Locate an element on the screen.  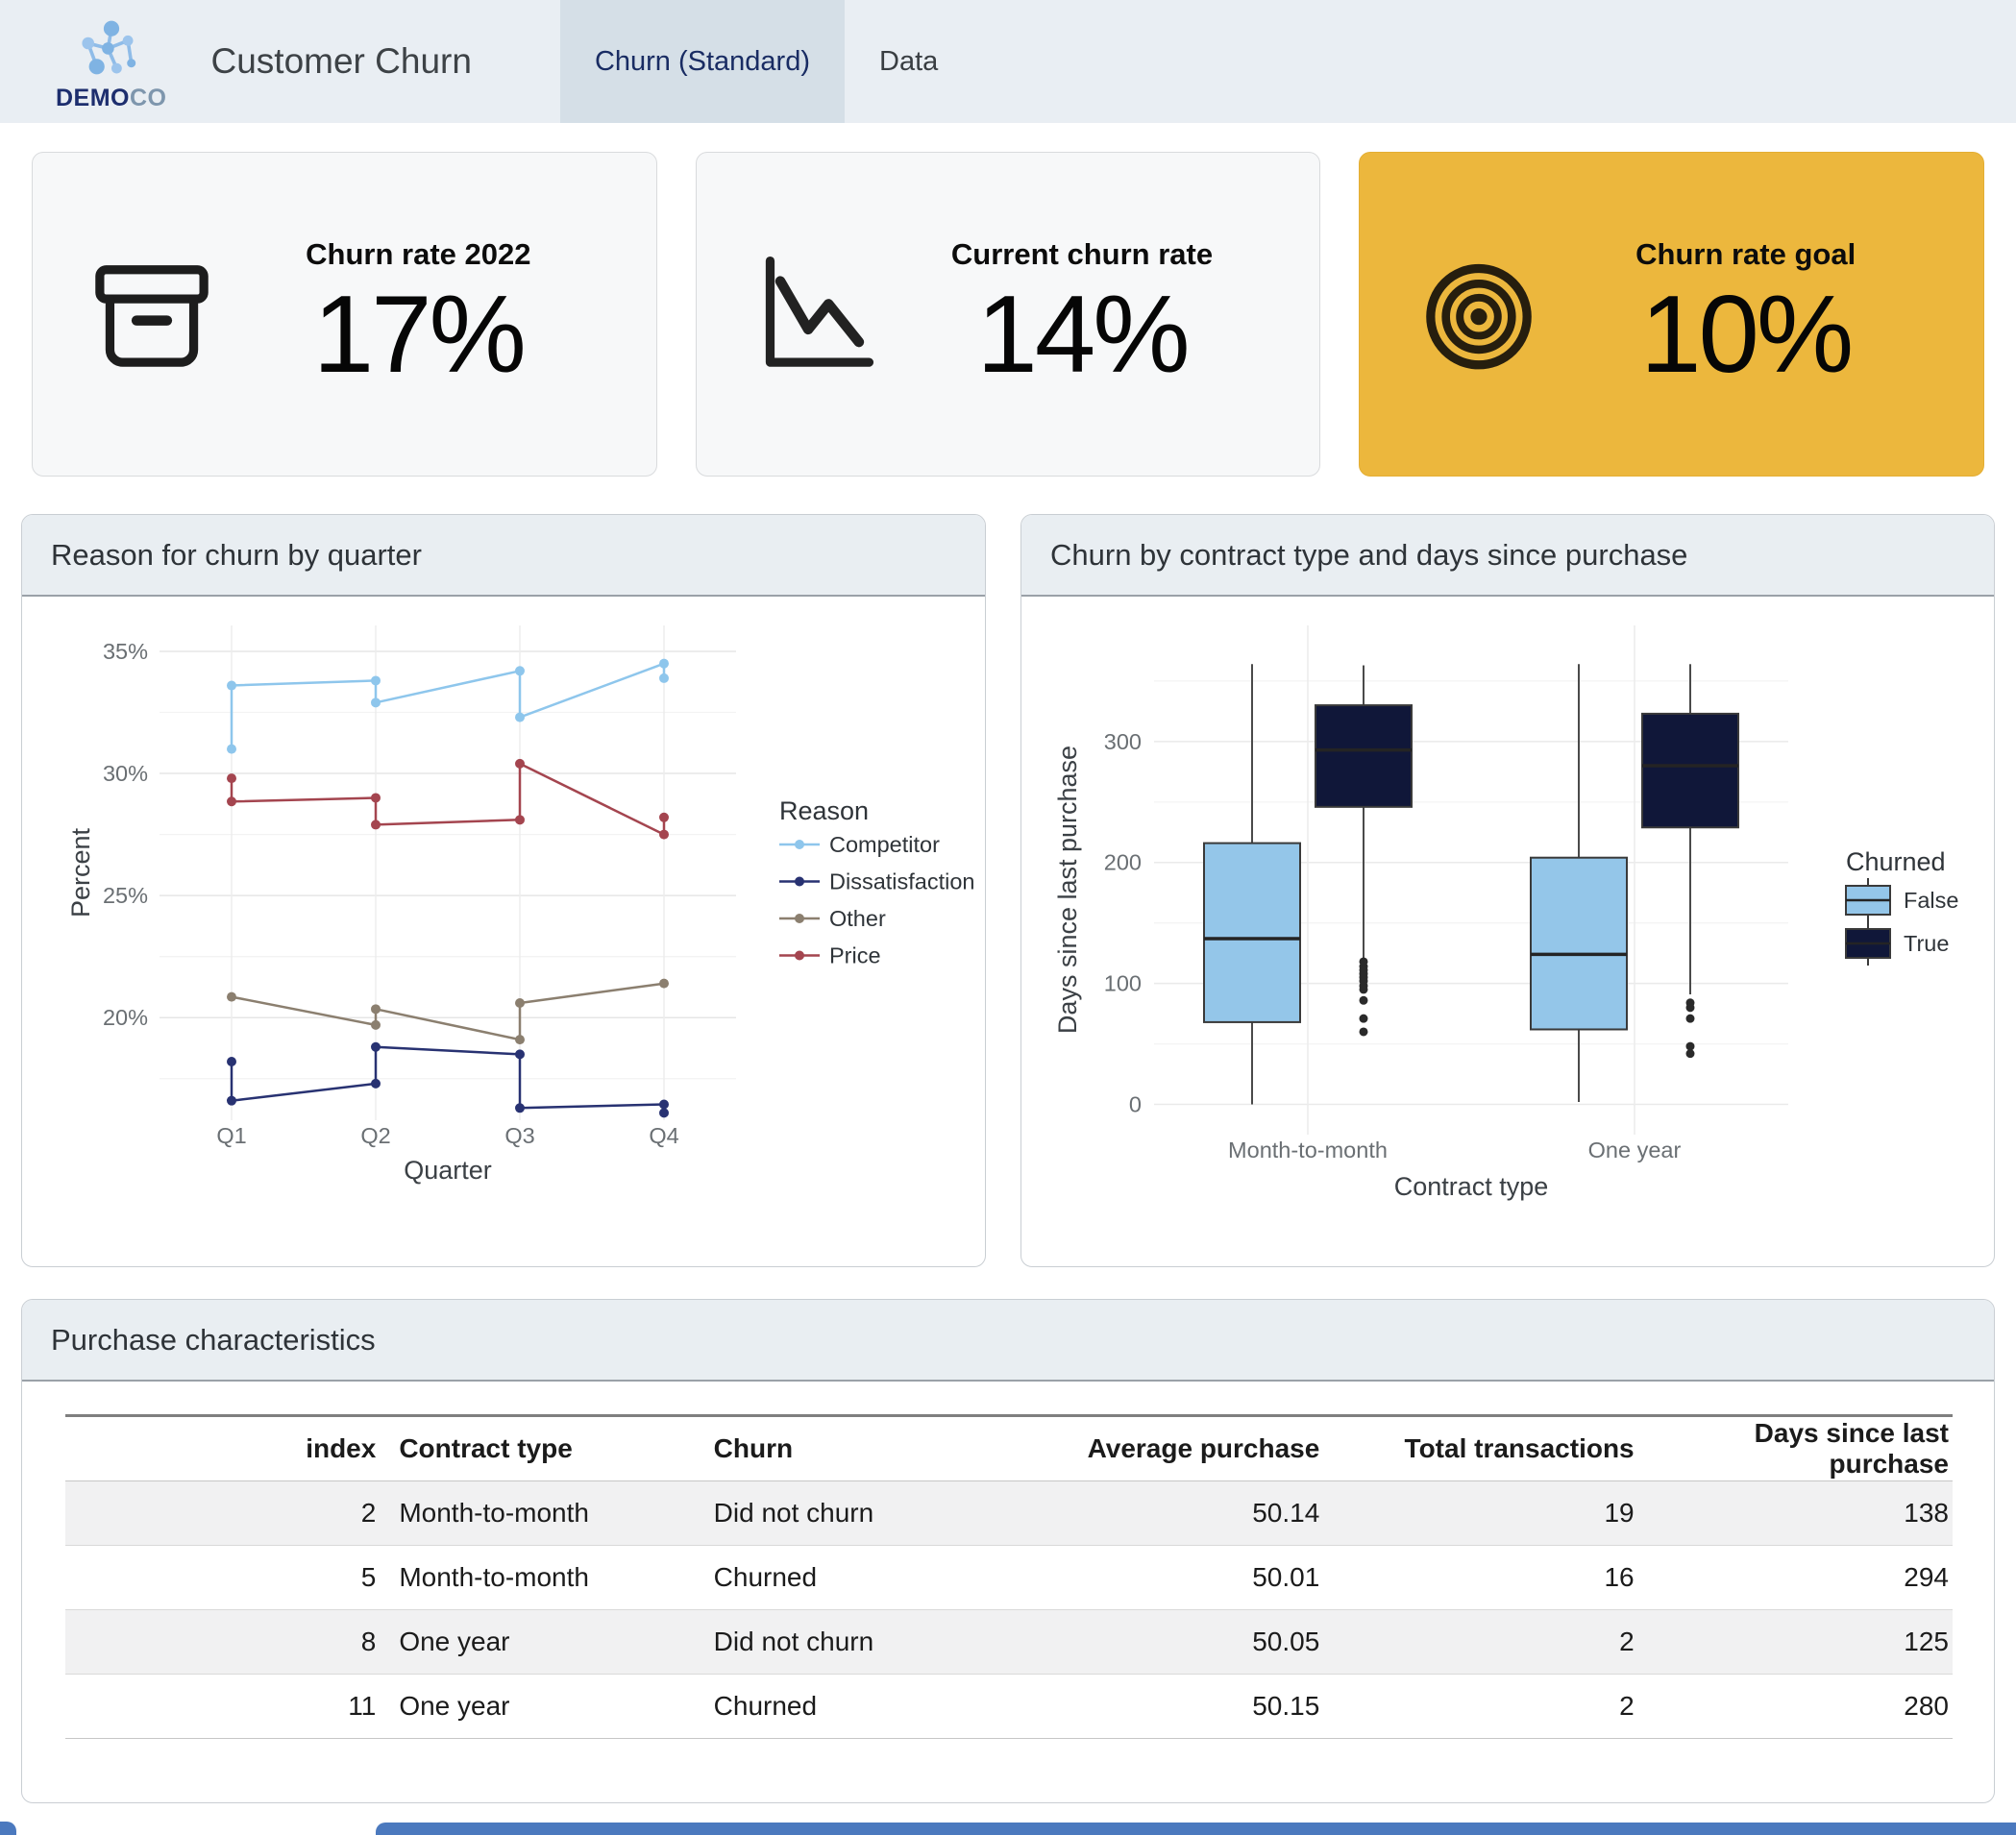
kpi-card-churn-2022: Churn rate 2022 17% is located at coordinates (345, 314).